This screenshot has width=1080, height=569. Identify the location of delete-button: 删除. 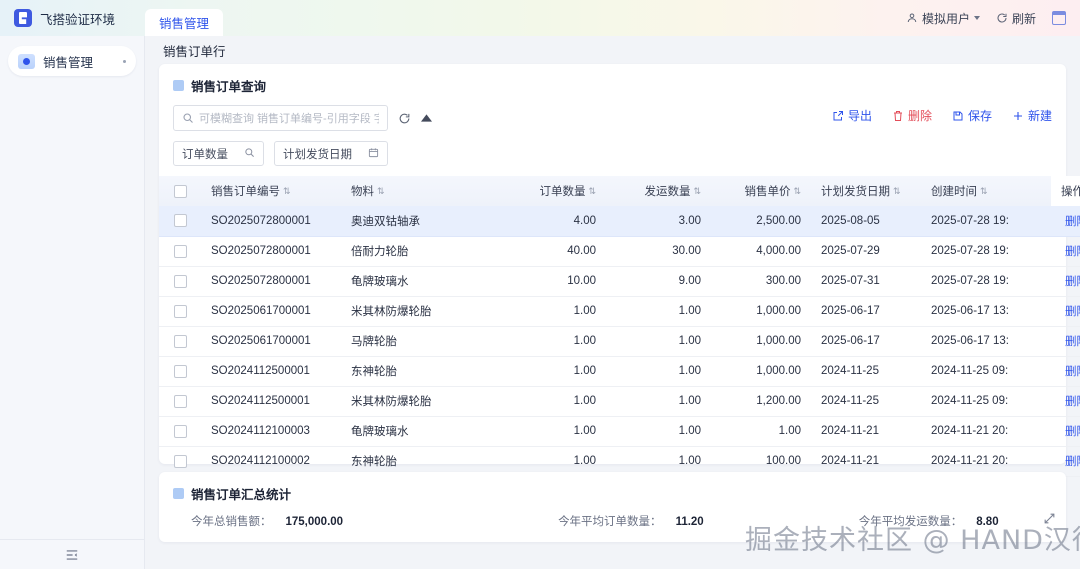
(912, 115).